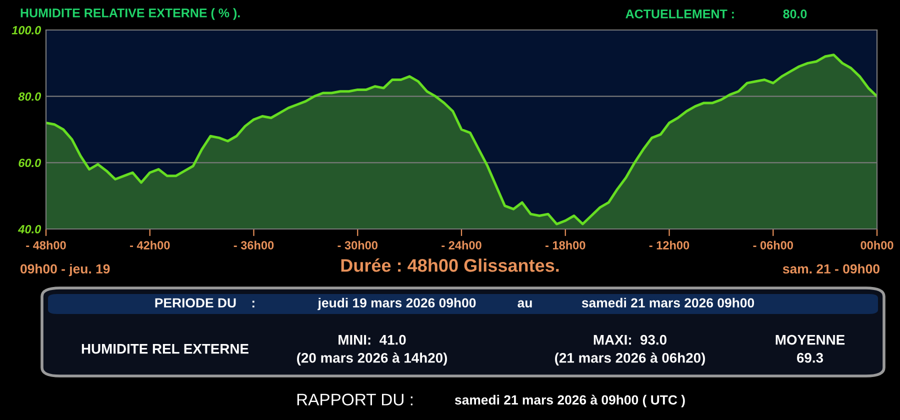 This screenshot has width=900, height=420. What do you see at coordinates (354, 400) in the screenshot?
I see `text: RAPPORT DU :` at bounding box center [354, 400].